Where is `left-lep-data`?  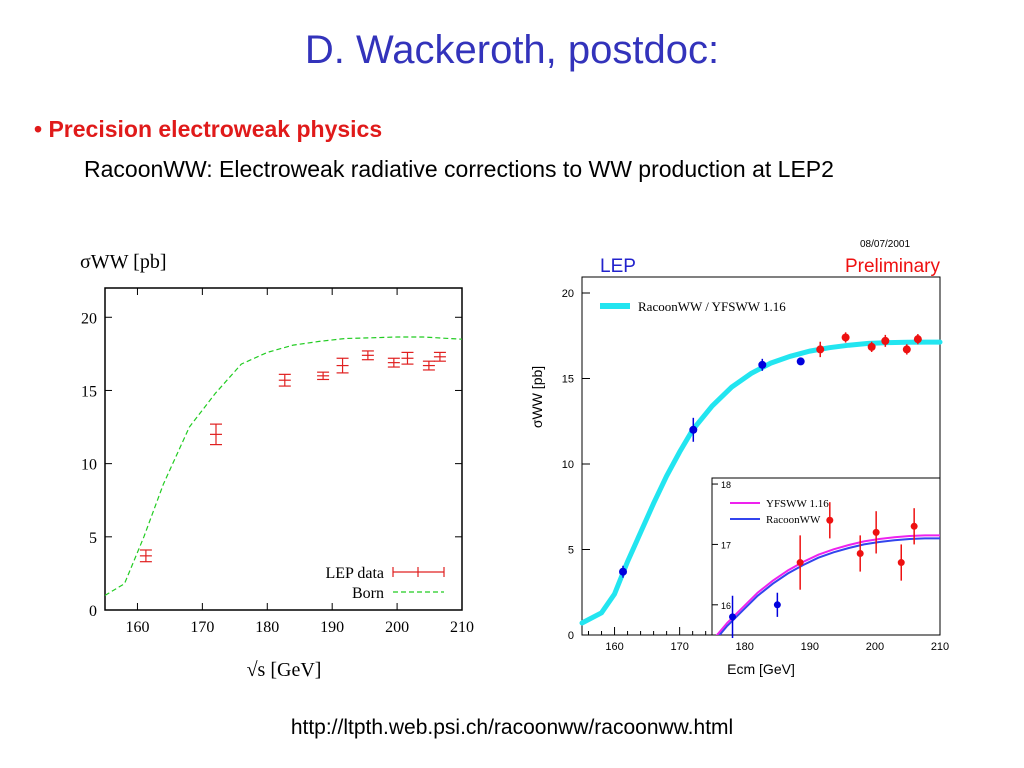 left-lep-data is located at coordinates (292, 456).